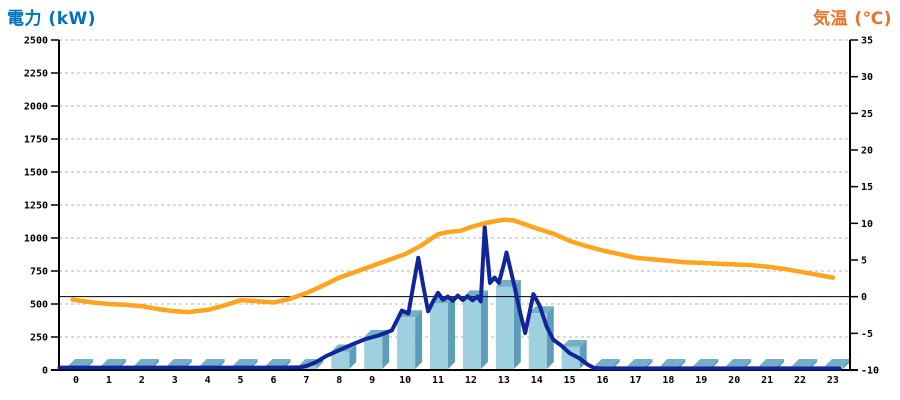 Image resolution: width=900 pixels, height=400 pixels. Describe the element at coordinates (852, 19) in the screenshot. I see `right-axis-title: 気温 (℃)` at that location.